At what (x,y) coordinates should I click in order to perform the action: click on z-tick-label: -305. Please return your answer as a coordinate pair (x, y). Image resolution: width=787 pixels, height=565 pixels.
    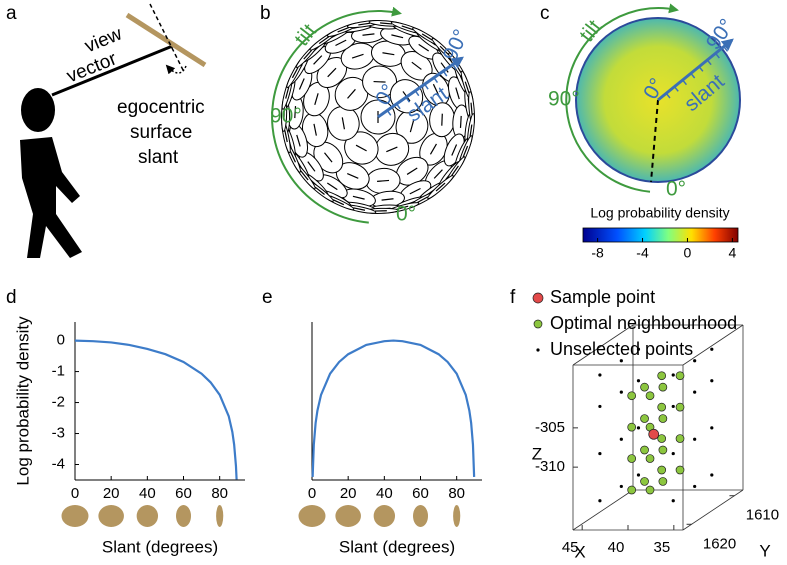
    Looking at the image, I should click on (550, 427).